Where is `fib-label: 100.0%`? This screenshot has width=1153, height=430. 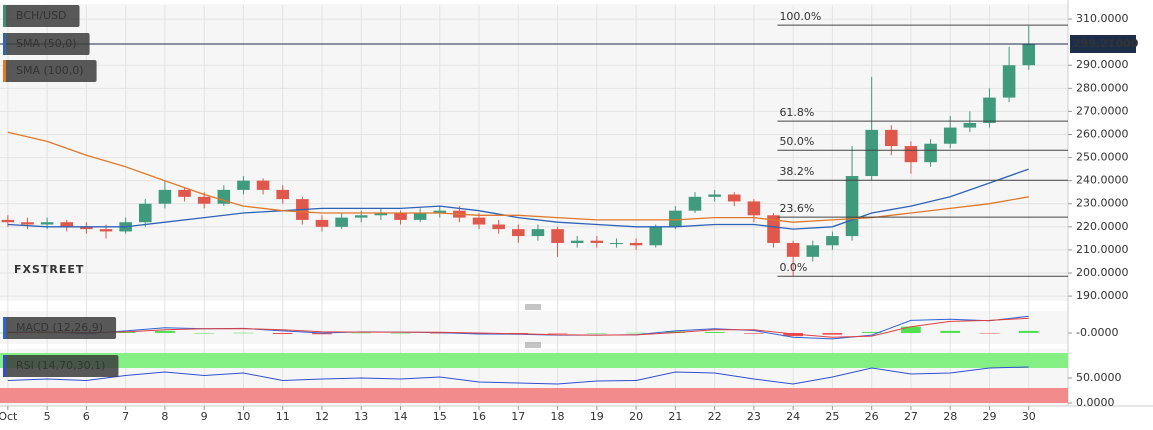 fib-label: 100.0% is located at coordinates (800, 16).